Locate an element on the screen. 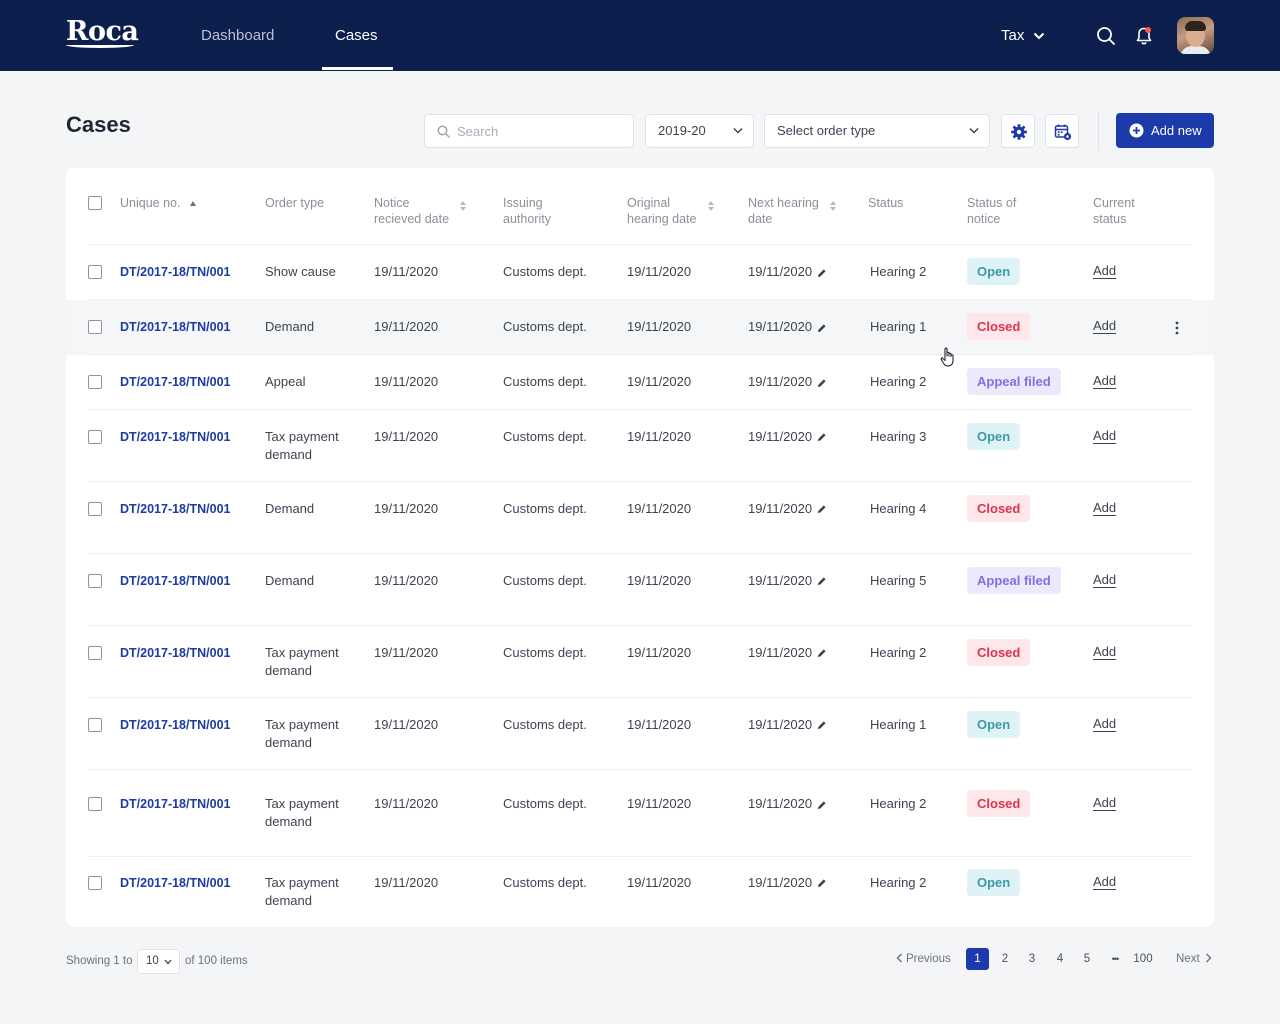  nav-dashboard: Dashboard is located at coordinates (238, 35).